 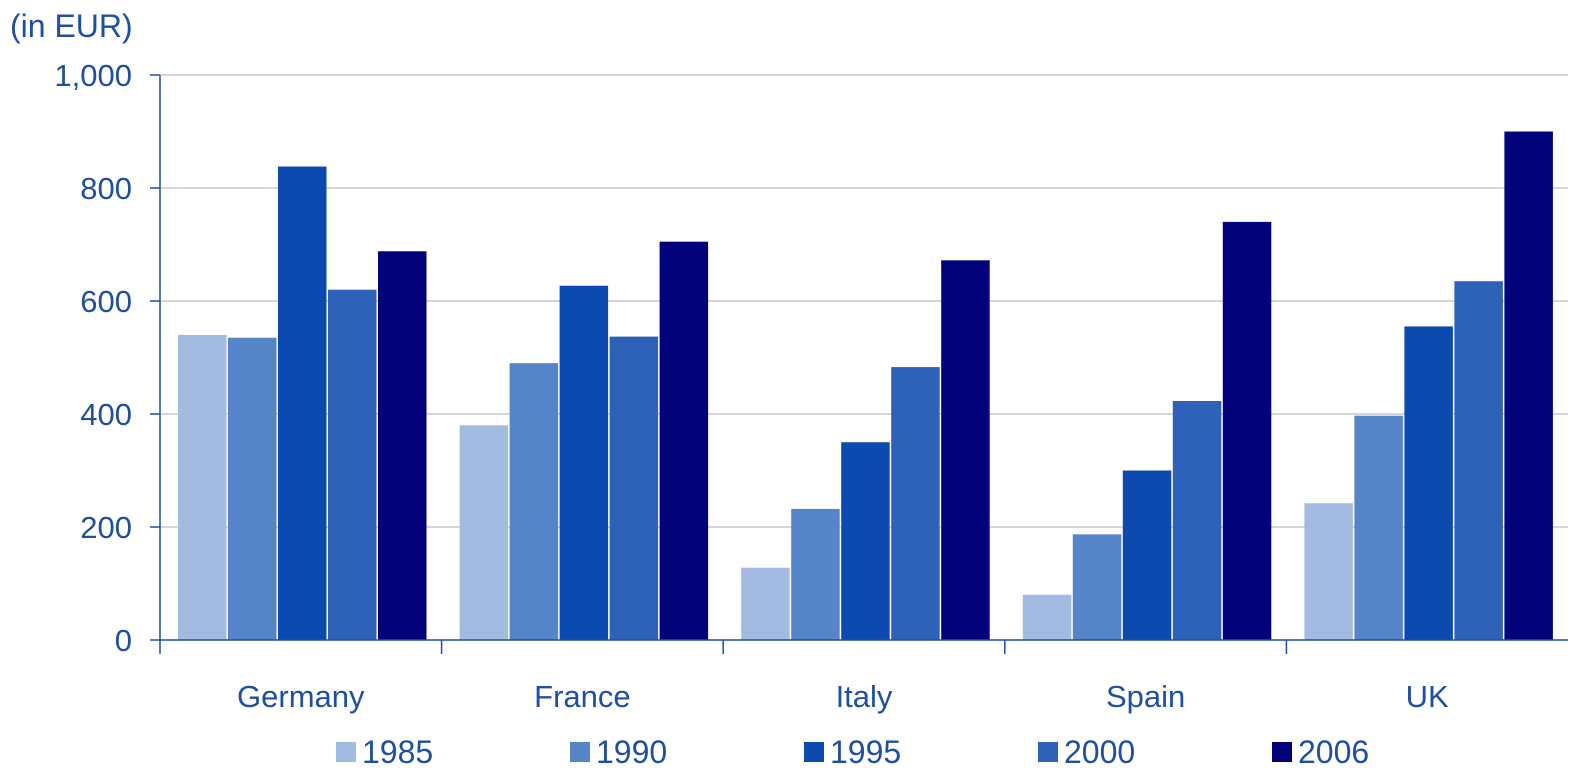 What do you see at coordinates (965, 450) in the screenshot?
I see `bar-italy-2006` at bounding box center [965, 450].